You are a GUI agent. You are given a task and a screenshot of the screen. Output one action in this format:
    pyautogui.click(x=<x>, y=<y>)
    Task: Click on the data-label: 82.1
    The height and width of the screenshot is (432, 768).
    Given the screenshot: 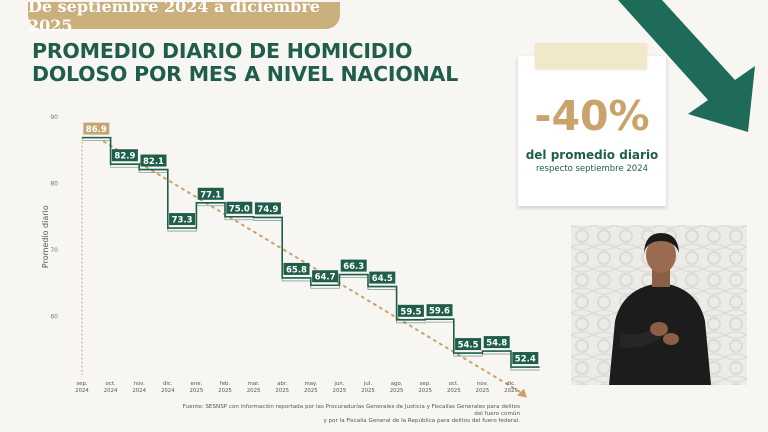 What is the action you would take?
    pyautogui.click(x=153, y=162)
    